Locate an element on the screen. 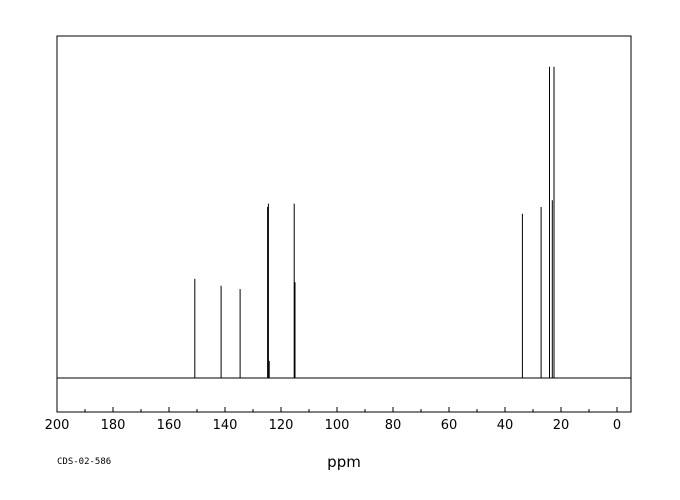 The height and width of the screenshot is (500, 680). x-tick-label-180: 180 is located at coordinates (113, 425).